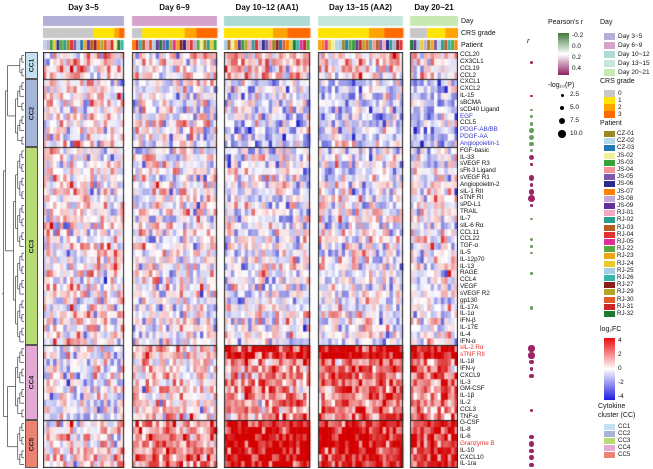 The height and width of the screenshot is (469, 653). What do you see at coordinates (634, 63) in the screenshot?
I see `day-entry: Day 13~15` at bounding box center [634, 63].